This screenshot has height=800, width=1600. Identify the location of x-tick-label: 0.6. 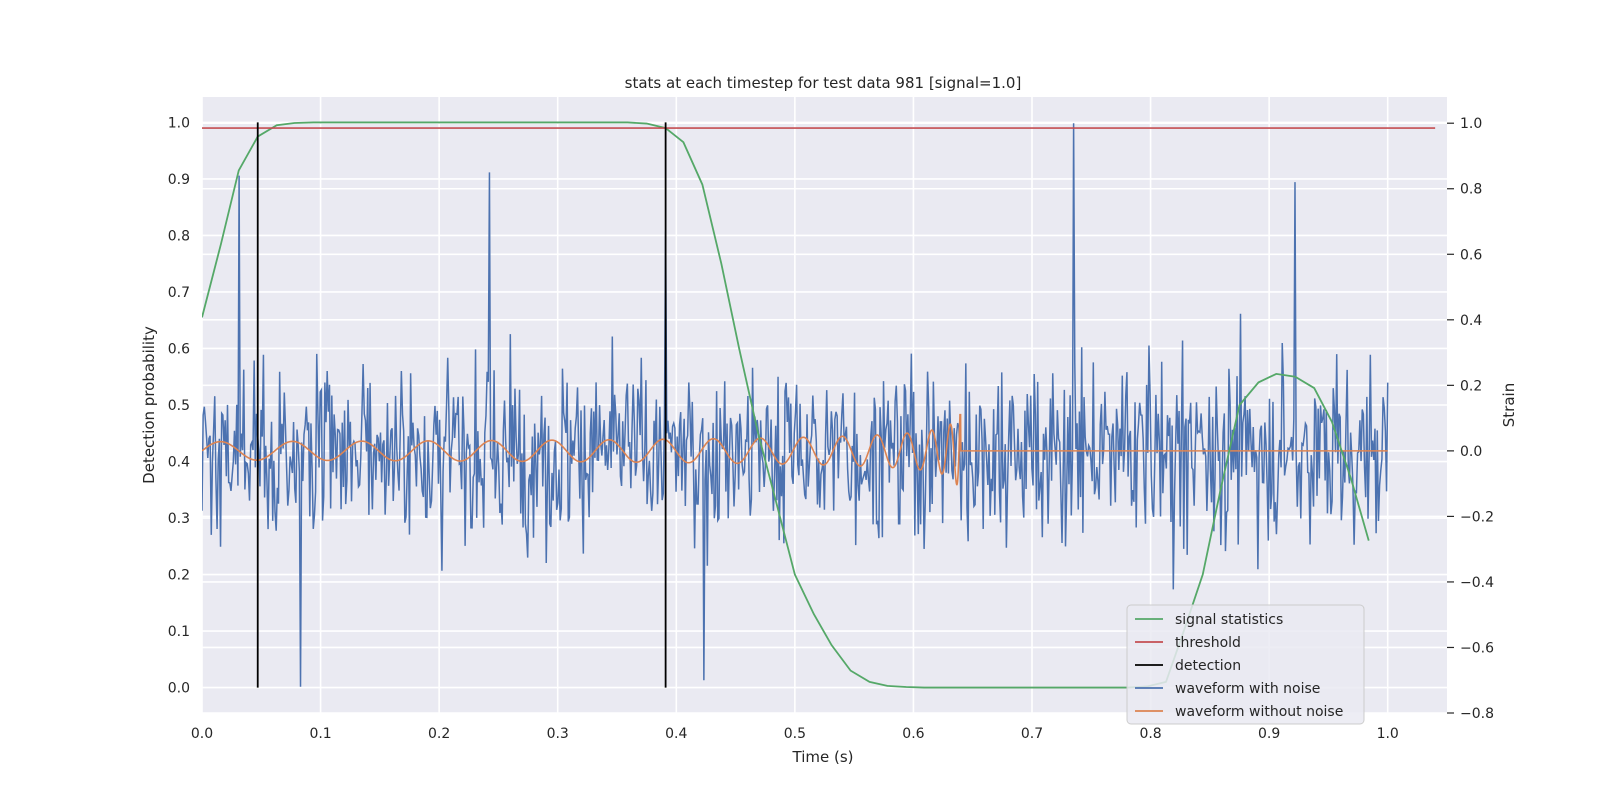
(913, 734).